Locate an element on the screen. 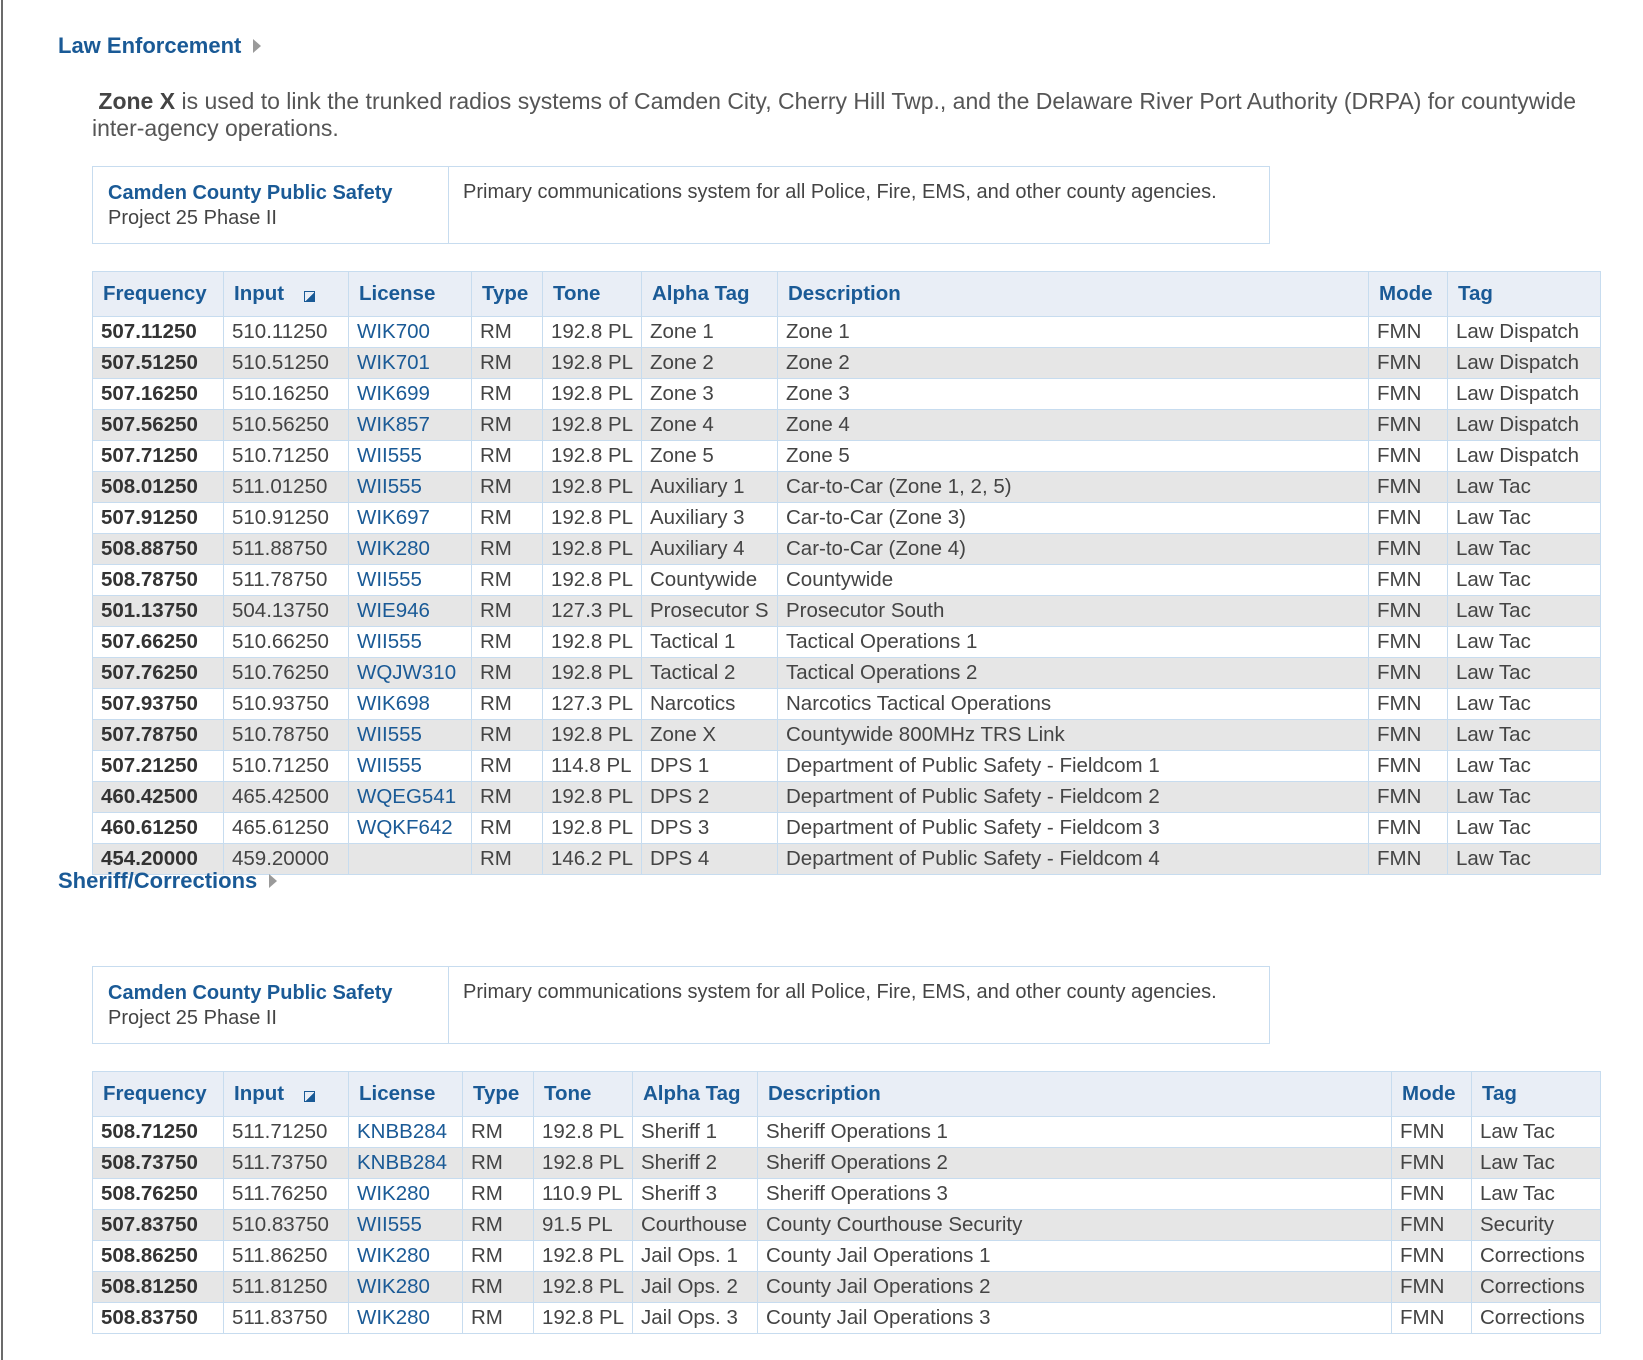  cell-license: WIK857 is located at coordinates (410, 425).